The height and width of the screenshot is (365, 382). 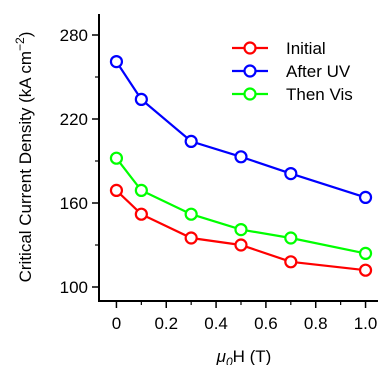 I want to click on x-tick-label: 0.8, so click(x=316, y=323).